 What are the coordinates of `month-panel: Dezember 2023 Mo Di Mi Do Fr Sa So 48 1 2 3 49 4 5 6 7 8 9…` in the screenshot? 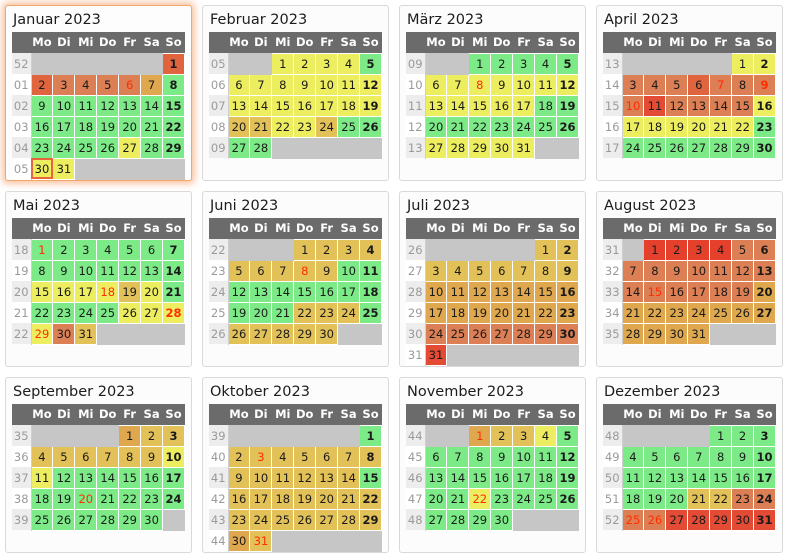 It's located at (689, 465).